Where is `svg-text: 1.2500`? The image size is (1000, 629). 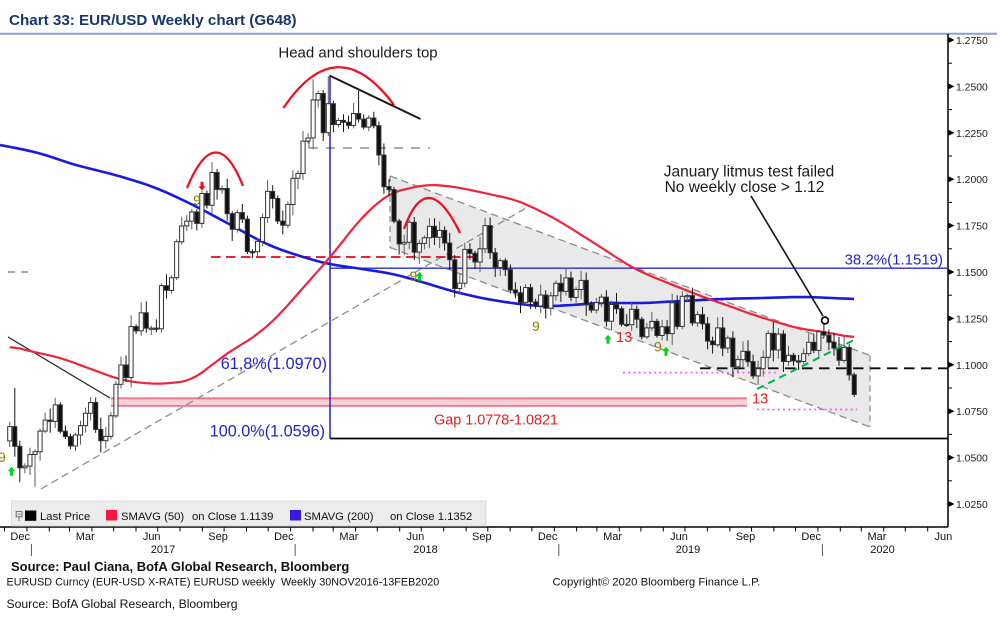 svg-text: 1.2500 is located at coordinates (972, 87).